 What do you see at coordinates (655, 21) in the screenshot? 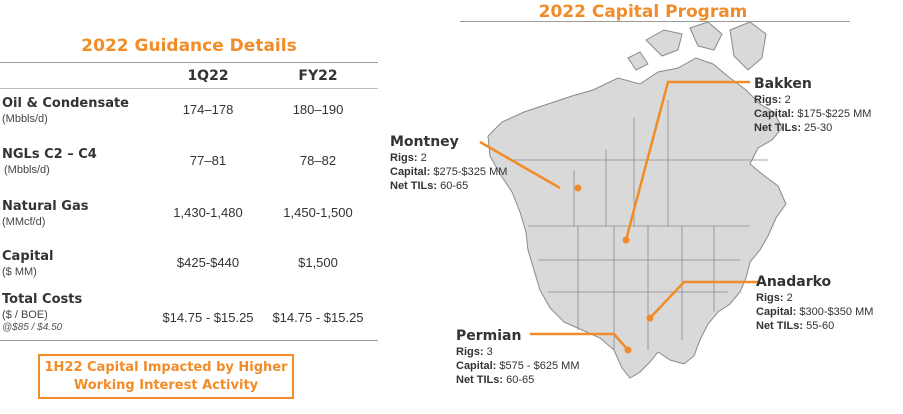
I see `program-title-divider` at bounding box center [655, 21].